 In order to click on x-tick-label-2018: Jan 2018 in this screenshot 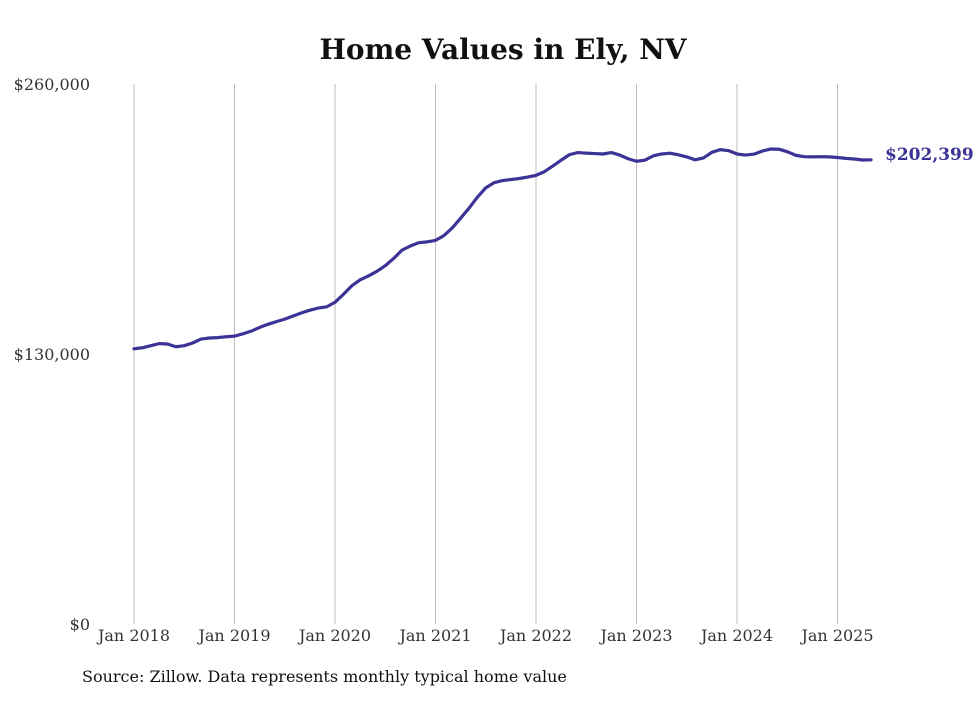, I will do `click(133, 635)`.